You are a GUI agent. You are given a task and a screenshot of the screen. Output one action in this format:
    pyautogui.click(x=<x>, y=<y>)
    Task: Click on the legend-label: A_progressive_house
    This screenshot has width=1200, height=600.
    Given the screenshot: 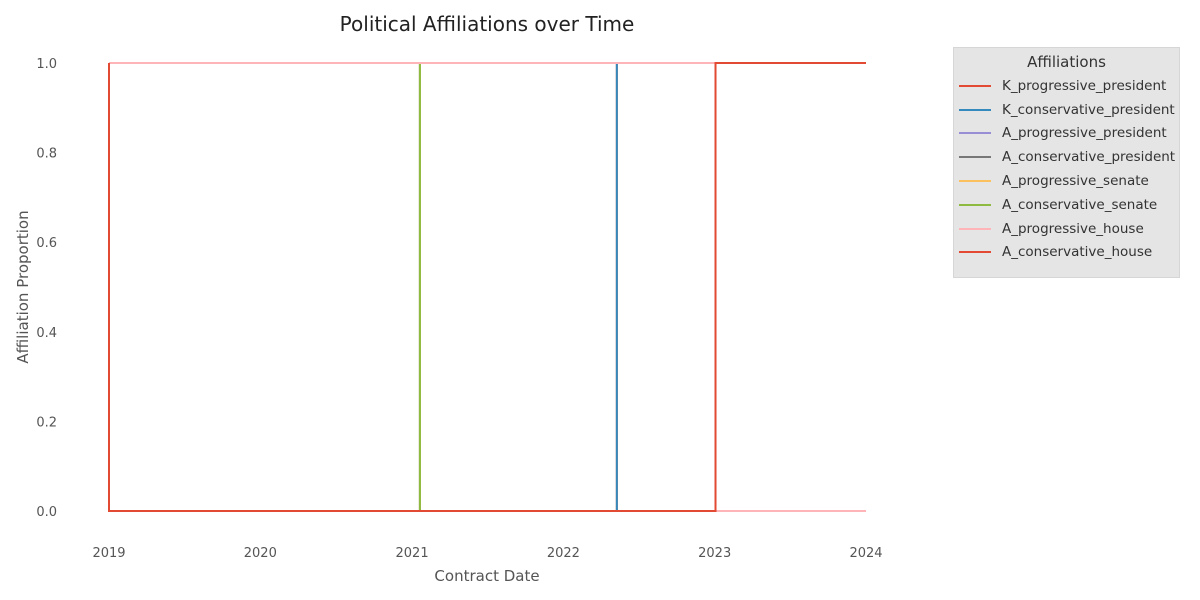 What is the action you would take?
    pyautogui.click(x=1073, y=228)
    